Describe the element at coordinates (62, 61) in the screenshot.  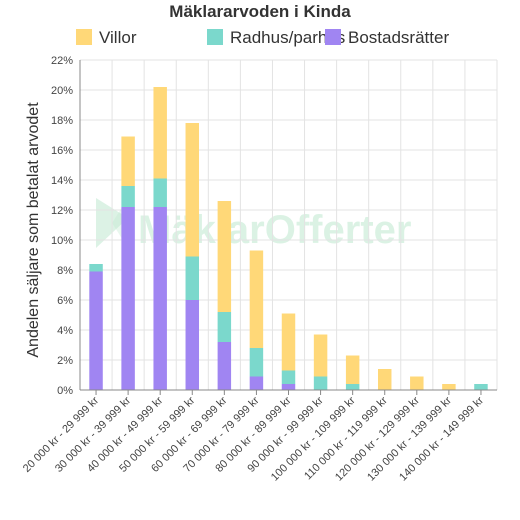
I see `y-tick-label: 22%` at that location.